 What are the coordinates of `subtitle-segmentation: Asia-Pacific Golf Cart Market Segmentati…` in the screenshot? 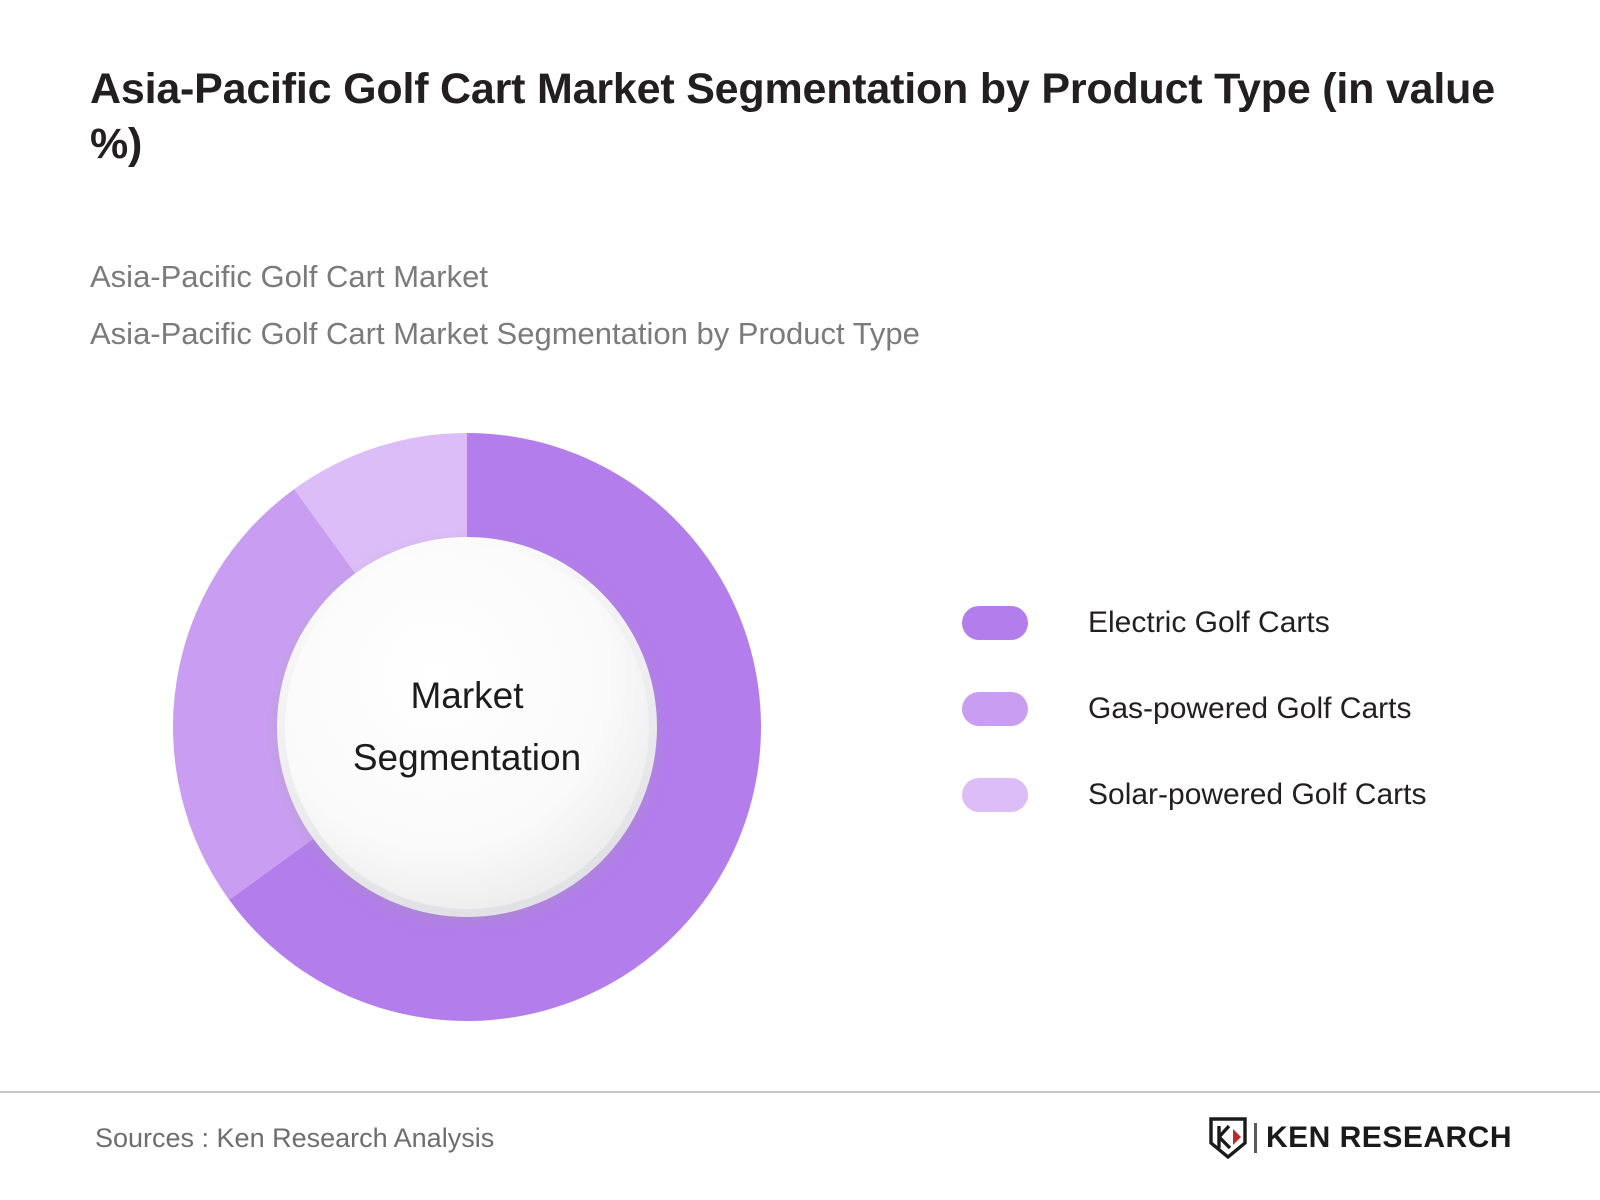 It's located at (505, 334).